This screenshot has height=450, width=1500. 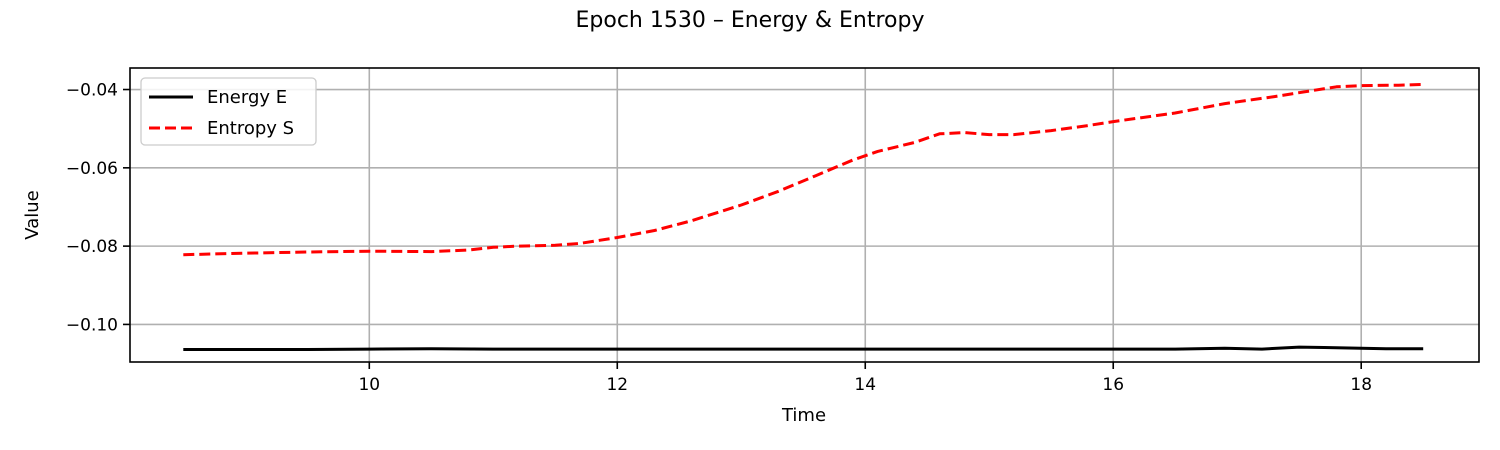 What do you see at coordinates (1361, 385) in the screenshot?
I see `x-tick-label: 18` at bounding box center [1361, 385].